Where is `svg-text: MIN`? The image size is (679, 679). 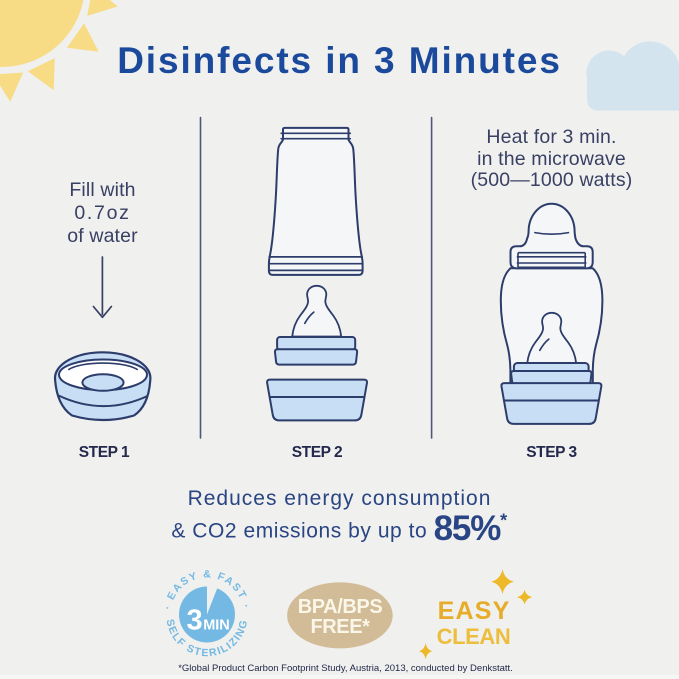
svg-text: MIN is located at coordinates (216, 626).